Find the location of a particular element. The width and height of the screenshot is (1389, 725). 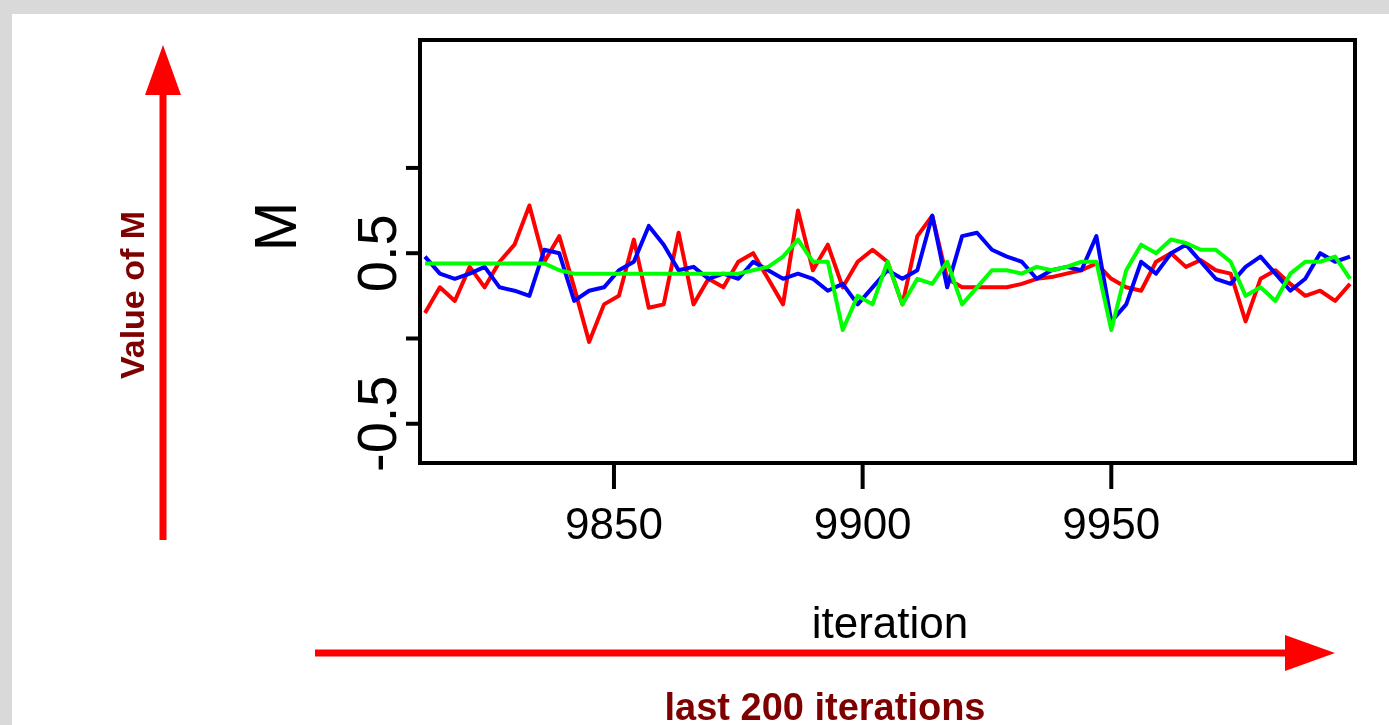

text: last 200 iterations is located at coordinates (825, 705).